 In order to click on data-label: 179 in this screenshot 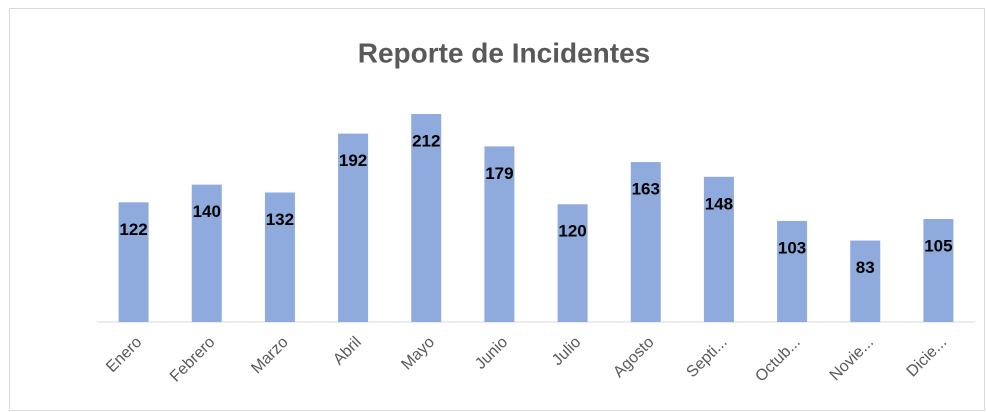, I will do `click(499, 173)`.